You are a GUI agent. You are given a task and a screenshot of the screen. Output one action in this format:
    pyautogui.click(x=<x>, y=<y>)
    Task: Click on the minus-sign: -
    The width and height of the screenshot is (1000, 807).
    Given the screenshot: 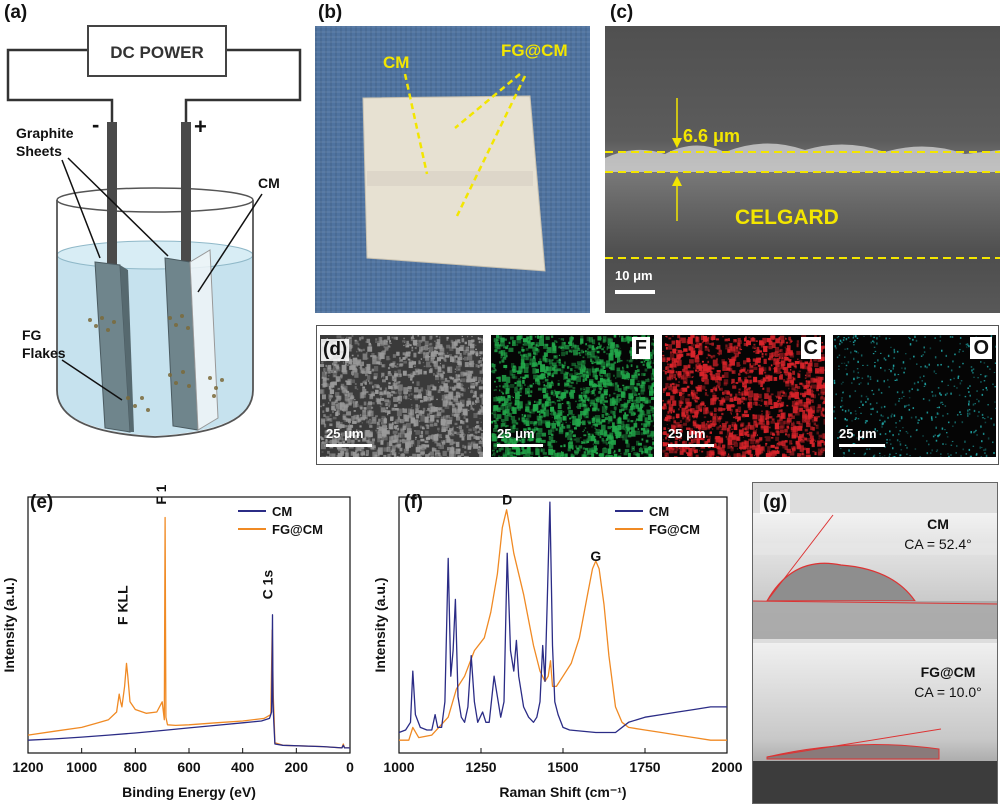 What is the action you would take?
    pyautogui.click(x=95, y=124)
    